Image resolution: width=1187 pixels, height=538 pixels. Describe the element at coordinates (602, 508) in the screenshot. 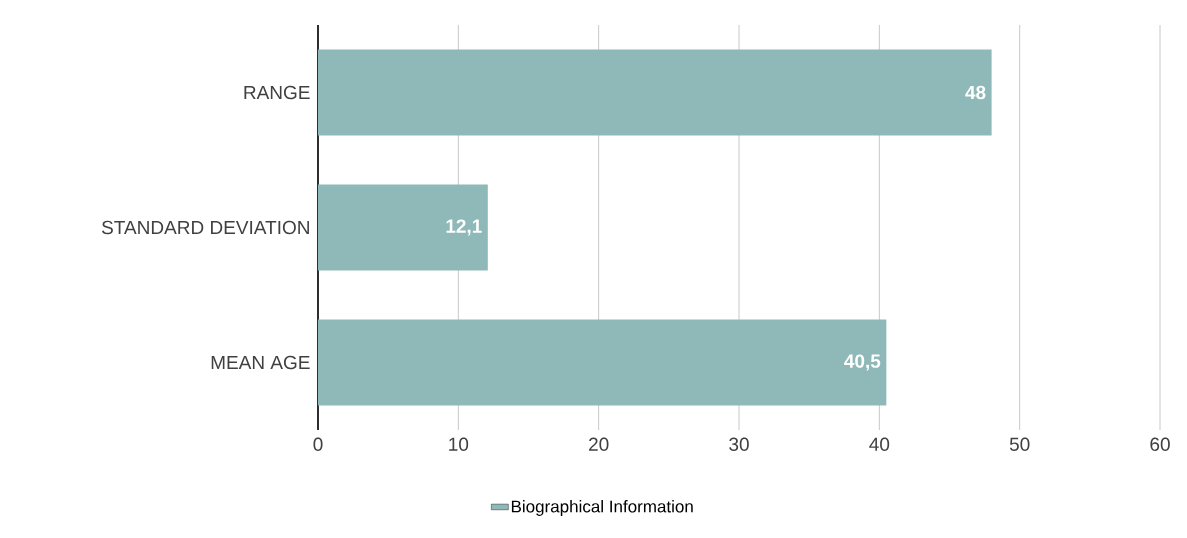

I see `legend-label: Biographical Information` at that location.